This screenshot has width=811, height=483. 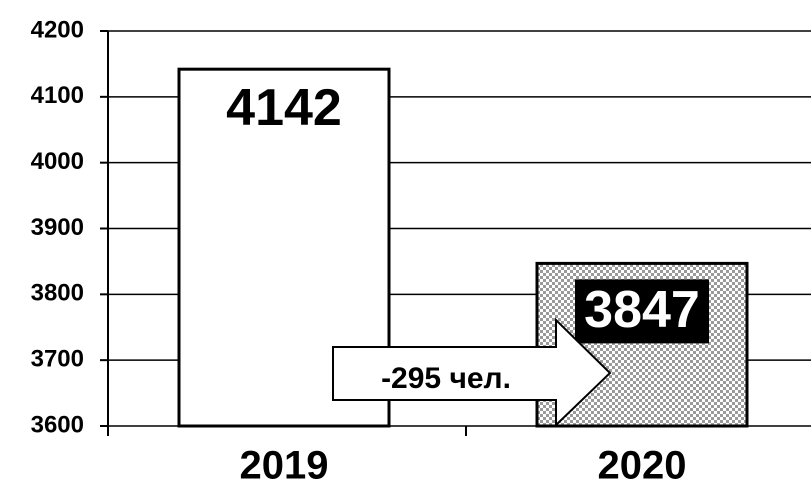 I want to click on y-tick-label: 3800, so click(x=57, y=293).